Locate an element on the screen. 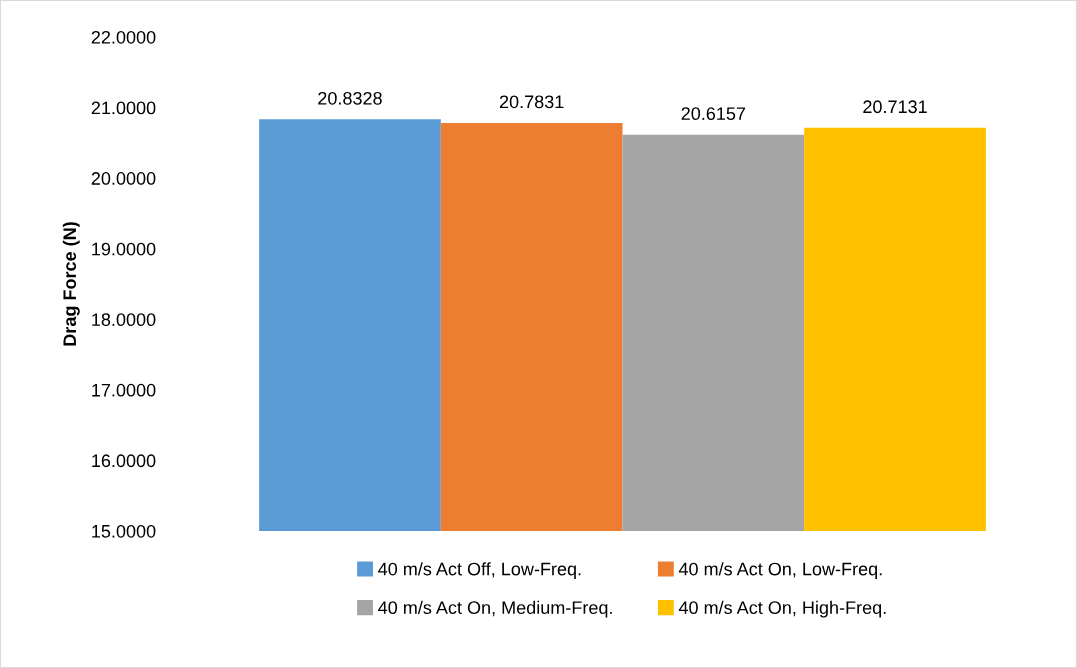 The width and height of the screenshot is (1077, 668). y-axis-title: Drag Force (N) is located at coordinates (71, 284).